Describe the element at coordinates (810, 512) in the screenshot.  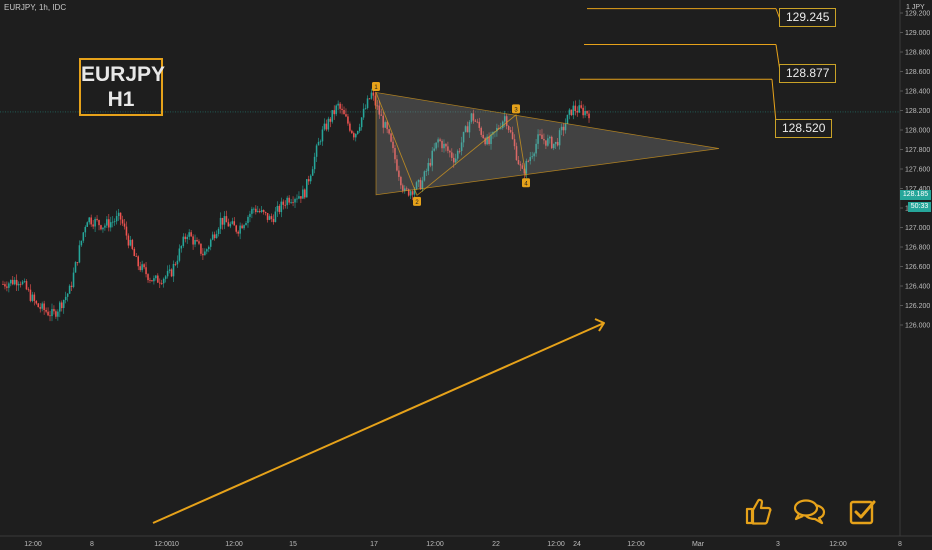
I see `comments-icon` at that location.